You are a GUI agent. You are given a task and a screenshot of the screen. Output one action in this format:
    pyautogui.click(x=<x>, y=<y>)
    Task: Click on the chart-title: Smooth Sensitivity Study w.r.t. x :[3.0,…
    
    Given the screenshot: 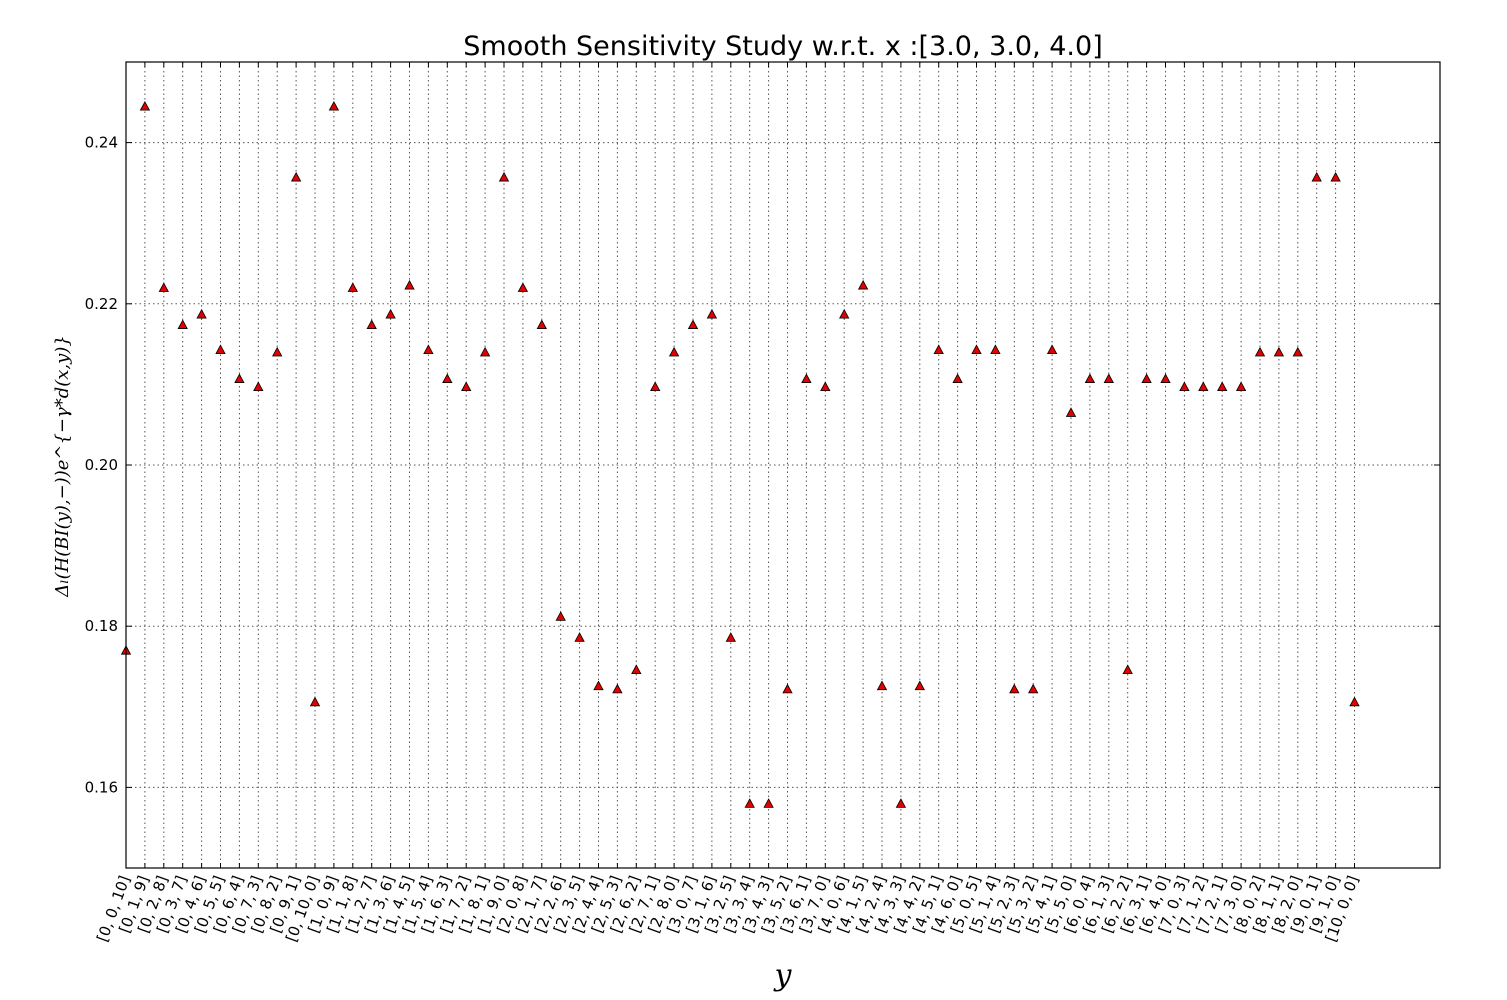 What is the action you would take?
    pyautogui.click(x=782, y=46)
    